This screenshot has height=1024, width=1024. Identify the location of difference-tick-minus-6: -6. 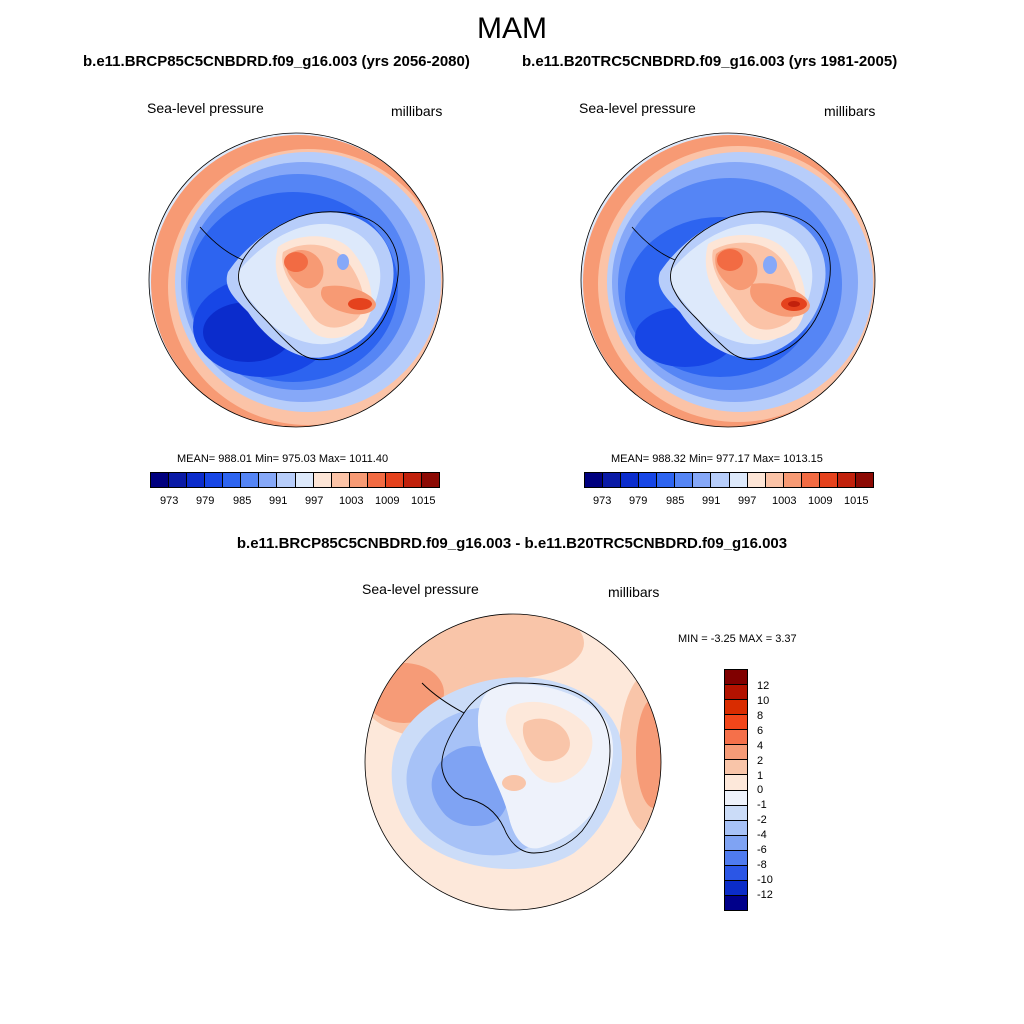
(762, 850).